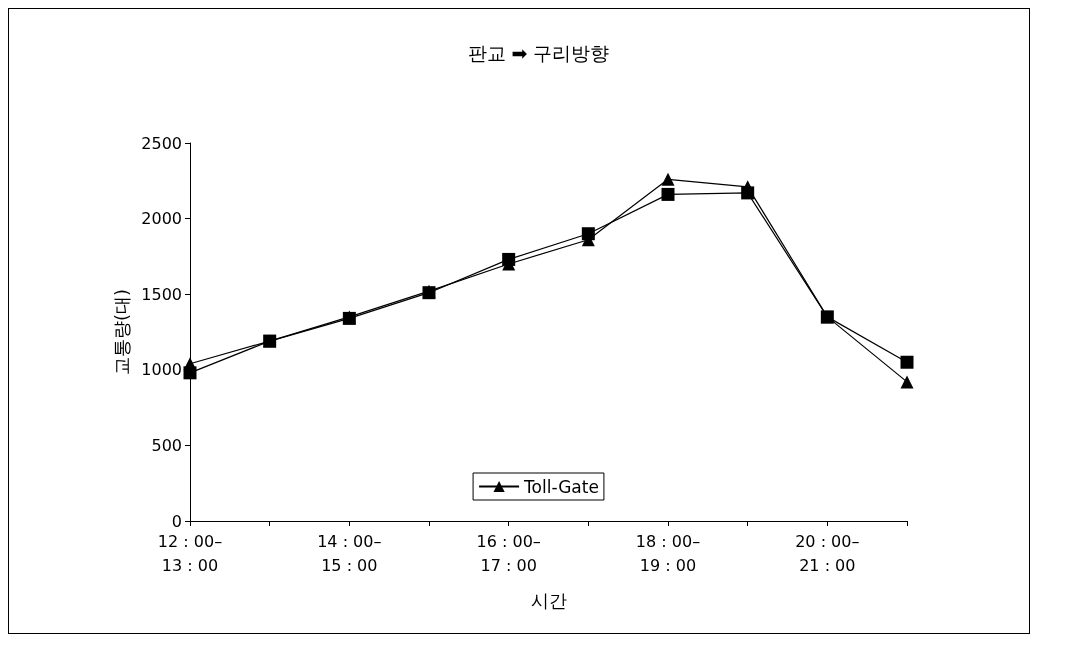  I want to click on y-tick-label: 0, so click(176, 521).